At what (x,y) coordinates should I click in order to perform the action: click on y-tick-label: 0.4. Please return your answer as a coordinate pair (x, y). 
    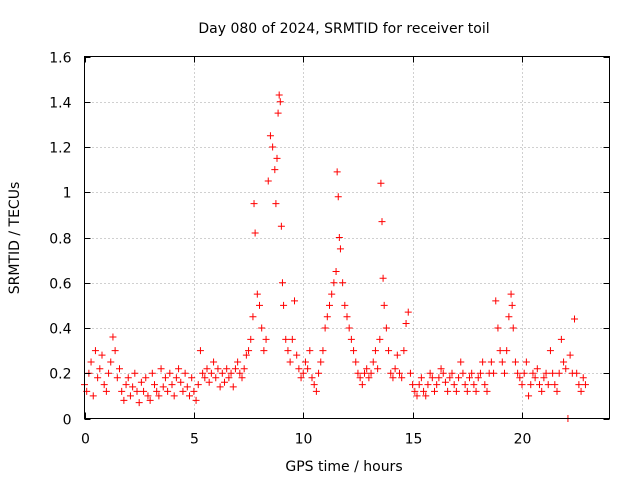
    Looking at the image, I should click on (60, 330).